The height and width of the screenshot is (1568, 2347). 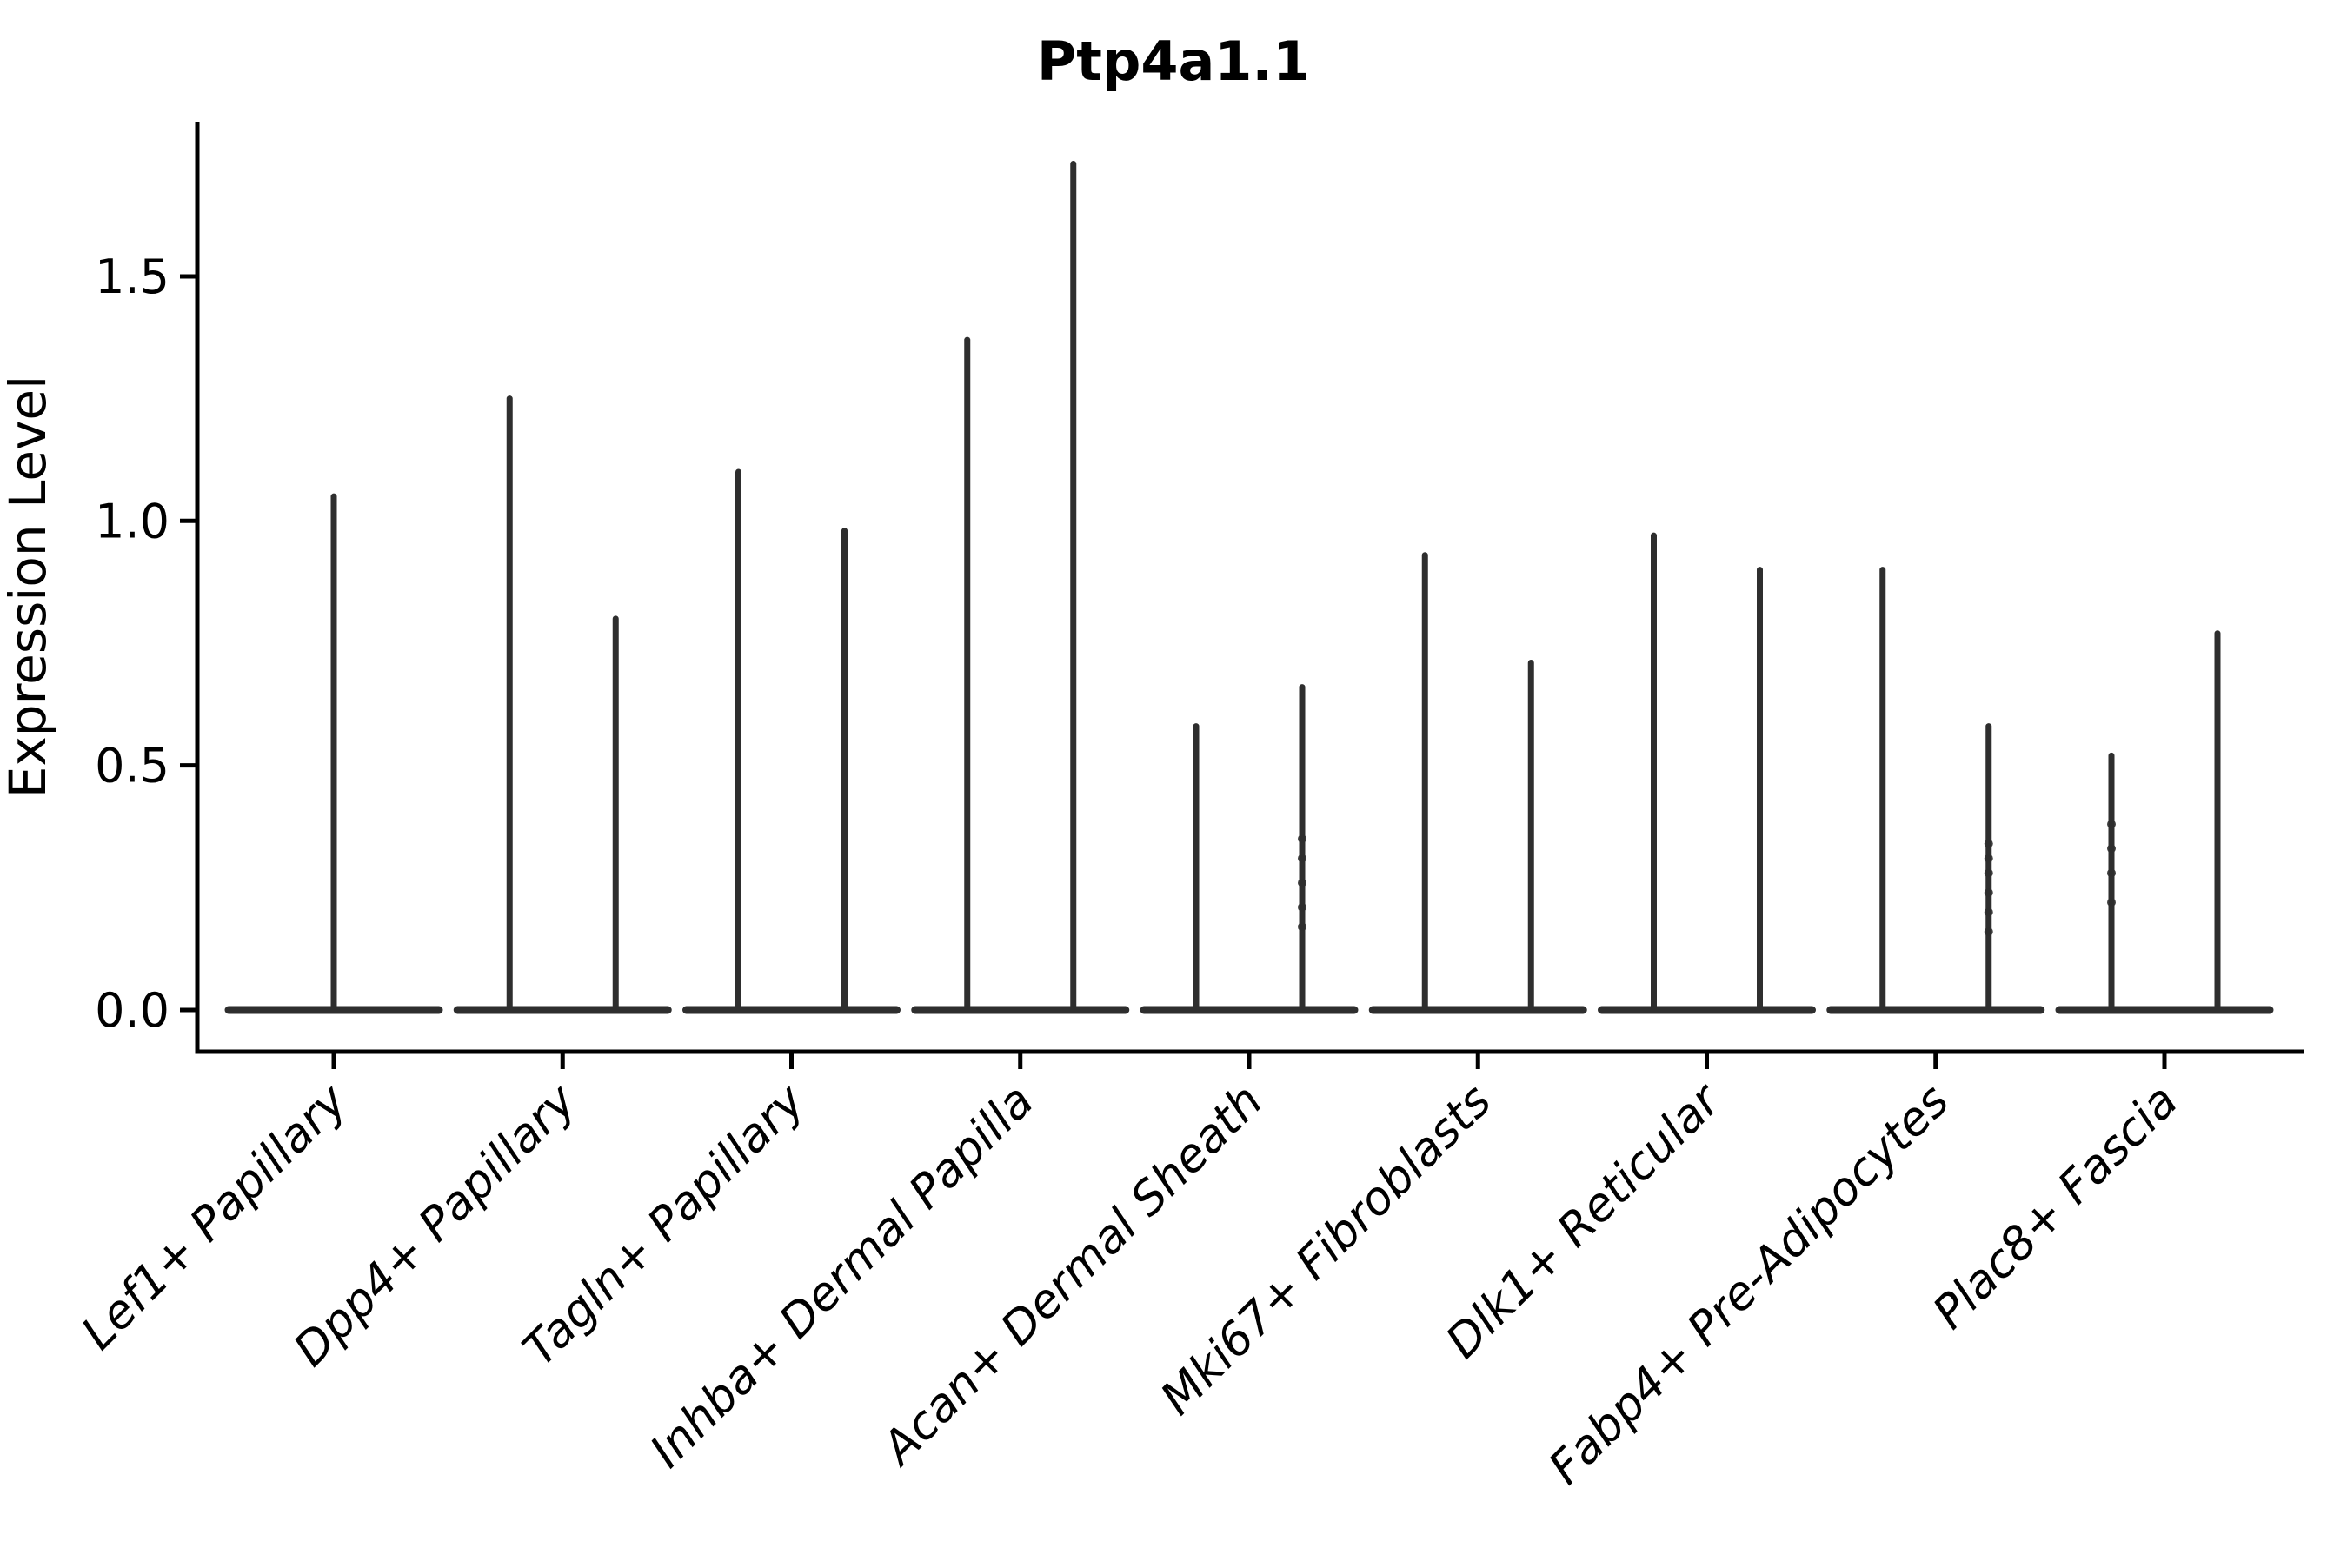 I want to click on x-tick-label: Acan+ Dermal Sheath, so click(x=1072, y=1275).